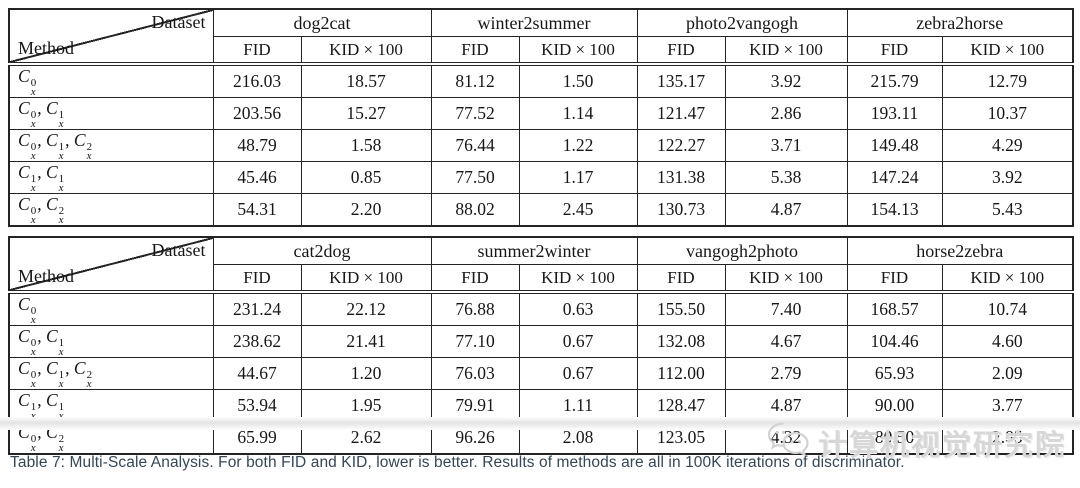 The width and height of the screenshot is (1080, 488). Describe the element at coordinates (322, 22) in the screenshot. I see `dataset-header: dog2cat` at that location.